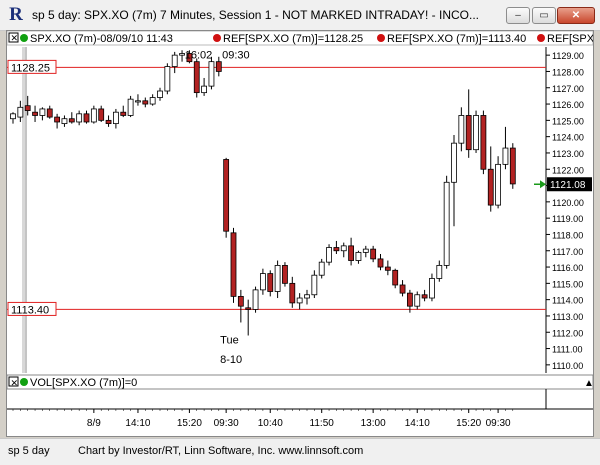 This screenshot has height=465, width=600. What do you see at coordinates (468, 423) in the screenshot?
I see `x-tick-label: 15:20` at bounding box center [468, 423].